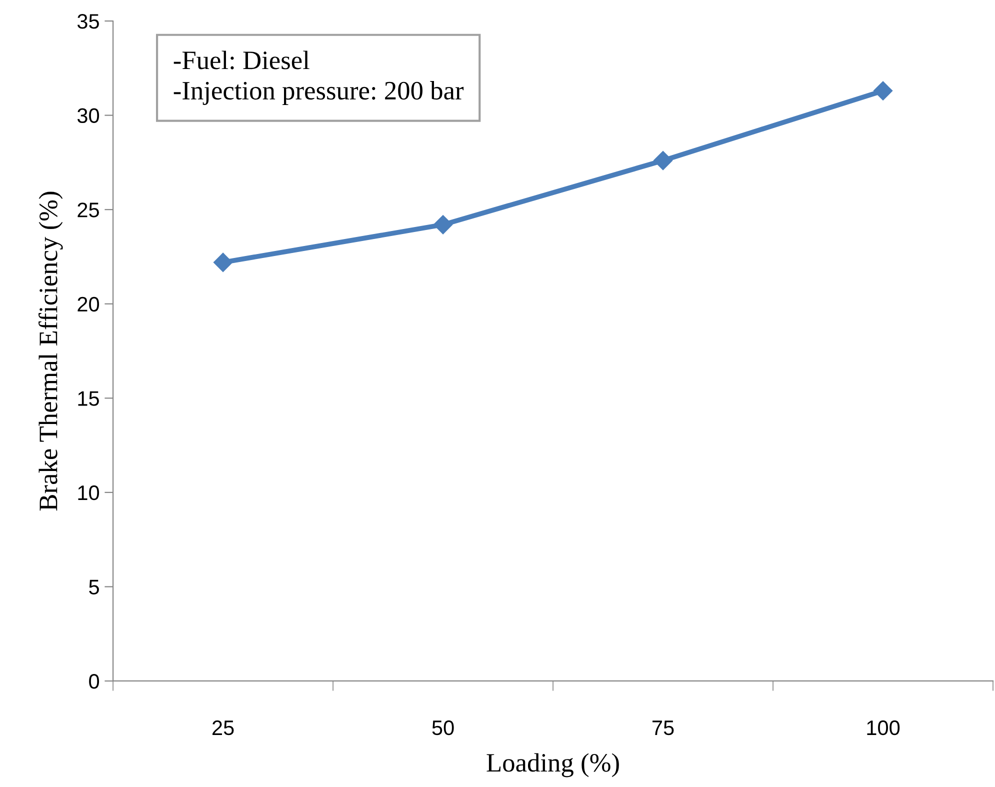  I want to click on y-tick-label: 25, so click(88, 210).